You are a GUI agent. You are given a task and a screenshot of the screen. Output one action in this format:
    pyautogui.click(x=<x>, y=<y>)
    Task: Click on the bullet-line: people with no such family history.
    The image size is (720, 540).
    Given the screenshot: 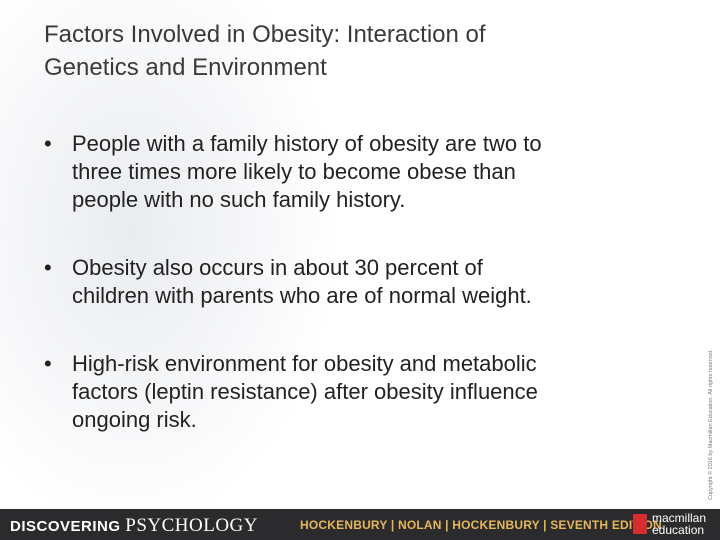 What is the action you would take?
    pyautogui.click(x=239, y=199)
    